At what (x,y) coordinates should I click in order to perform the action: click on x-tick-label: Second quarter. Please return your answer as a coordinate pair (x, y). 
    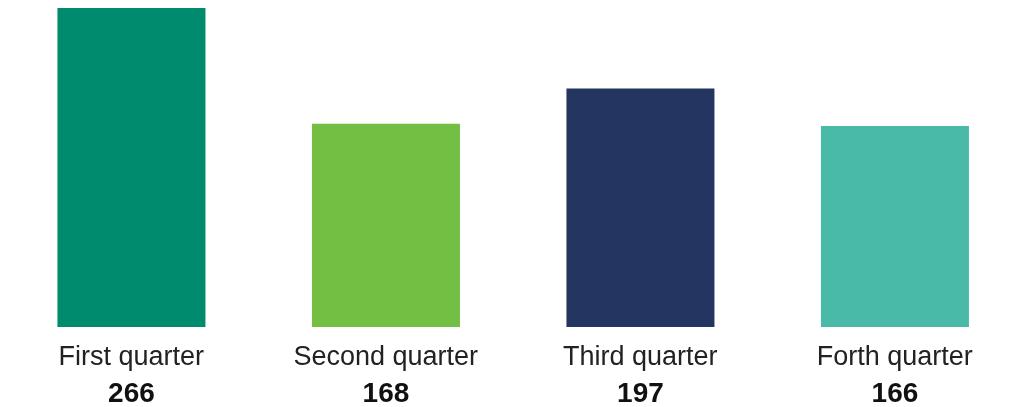
    Looking at the image, I should click on (386, 356).